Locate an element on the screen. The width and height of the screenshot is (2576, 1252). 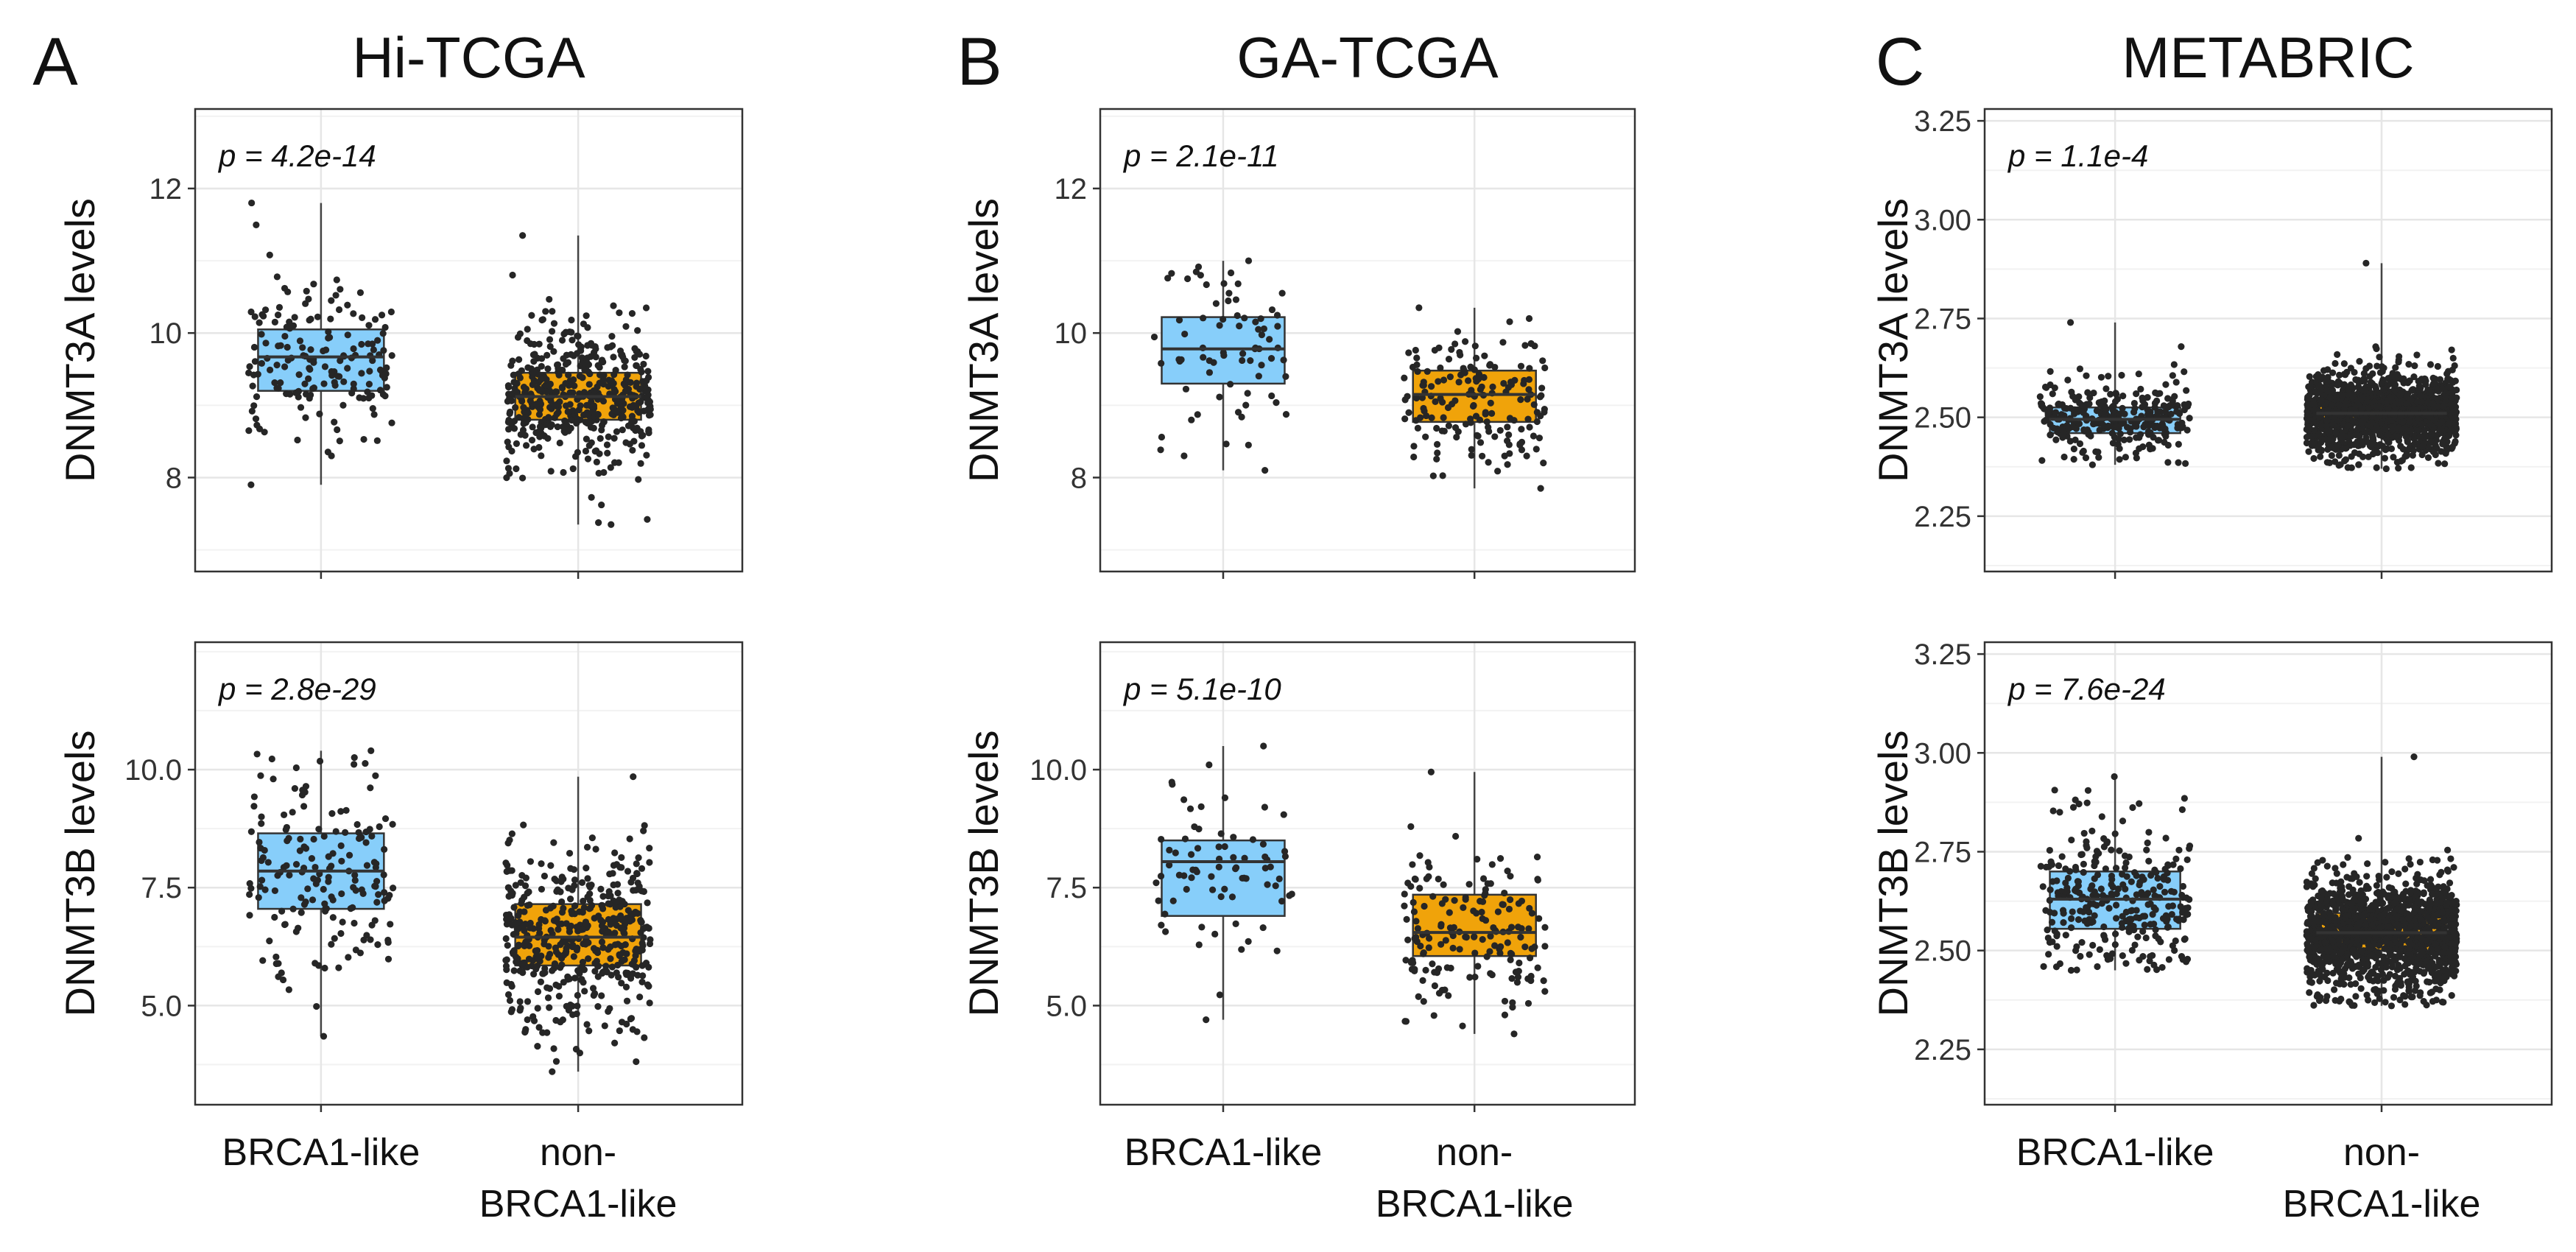
y-tick-label: 12 is located at coordinates (1071, 189).